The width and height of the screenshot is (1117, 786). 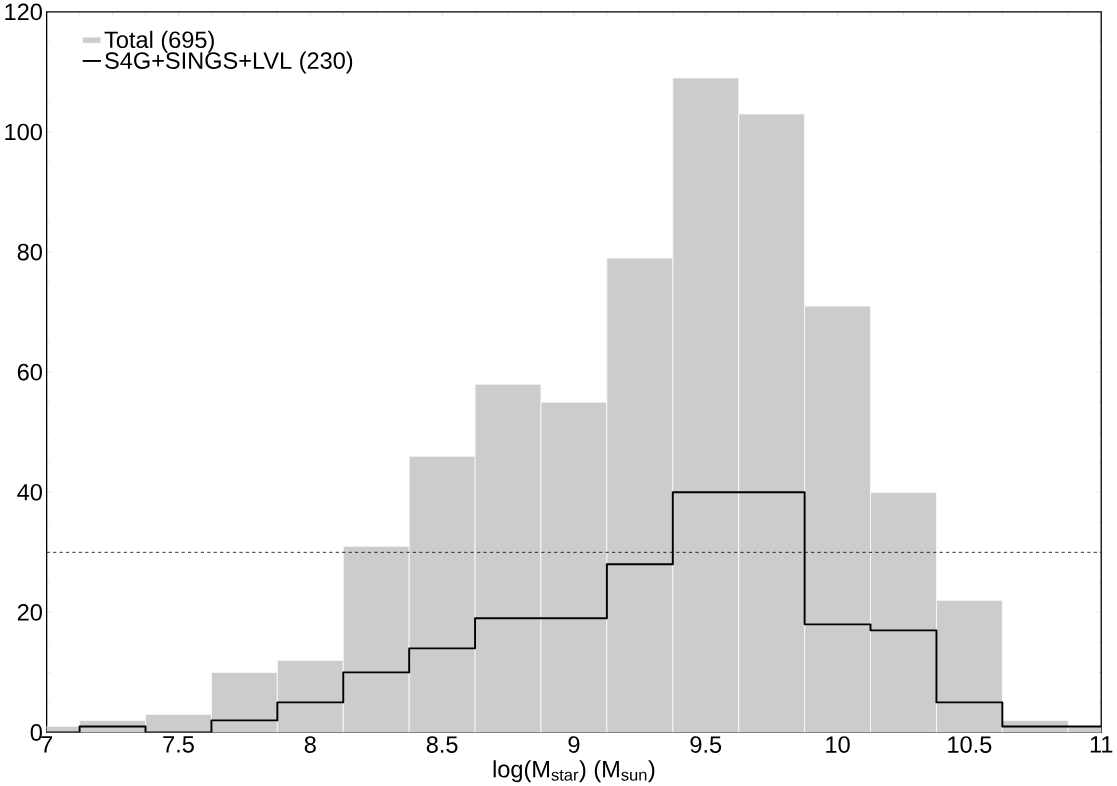 What do you see at coordinates (159, 41) in the screenshot?
I see `legend-label: Total (695)` at bounding box center [159, 41].